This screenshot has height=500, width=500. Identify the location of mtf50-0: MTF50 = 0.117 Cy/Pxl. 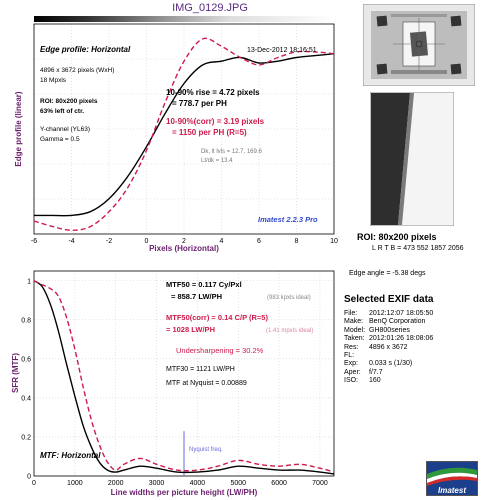
(204, 284).